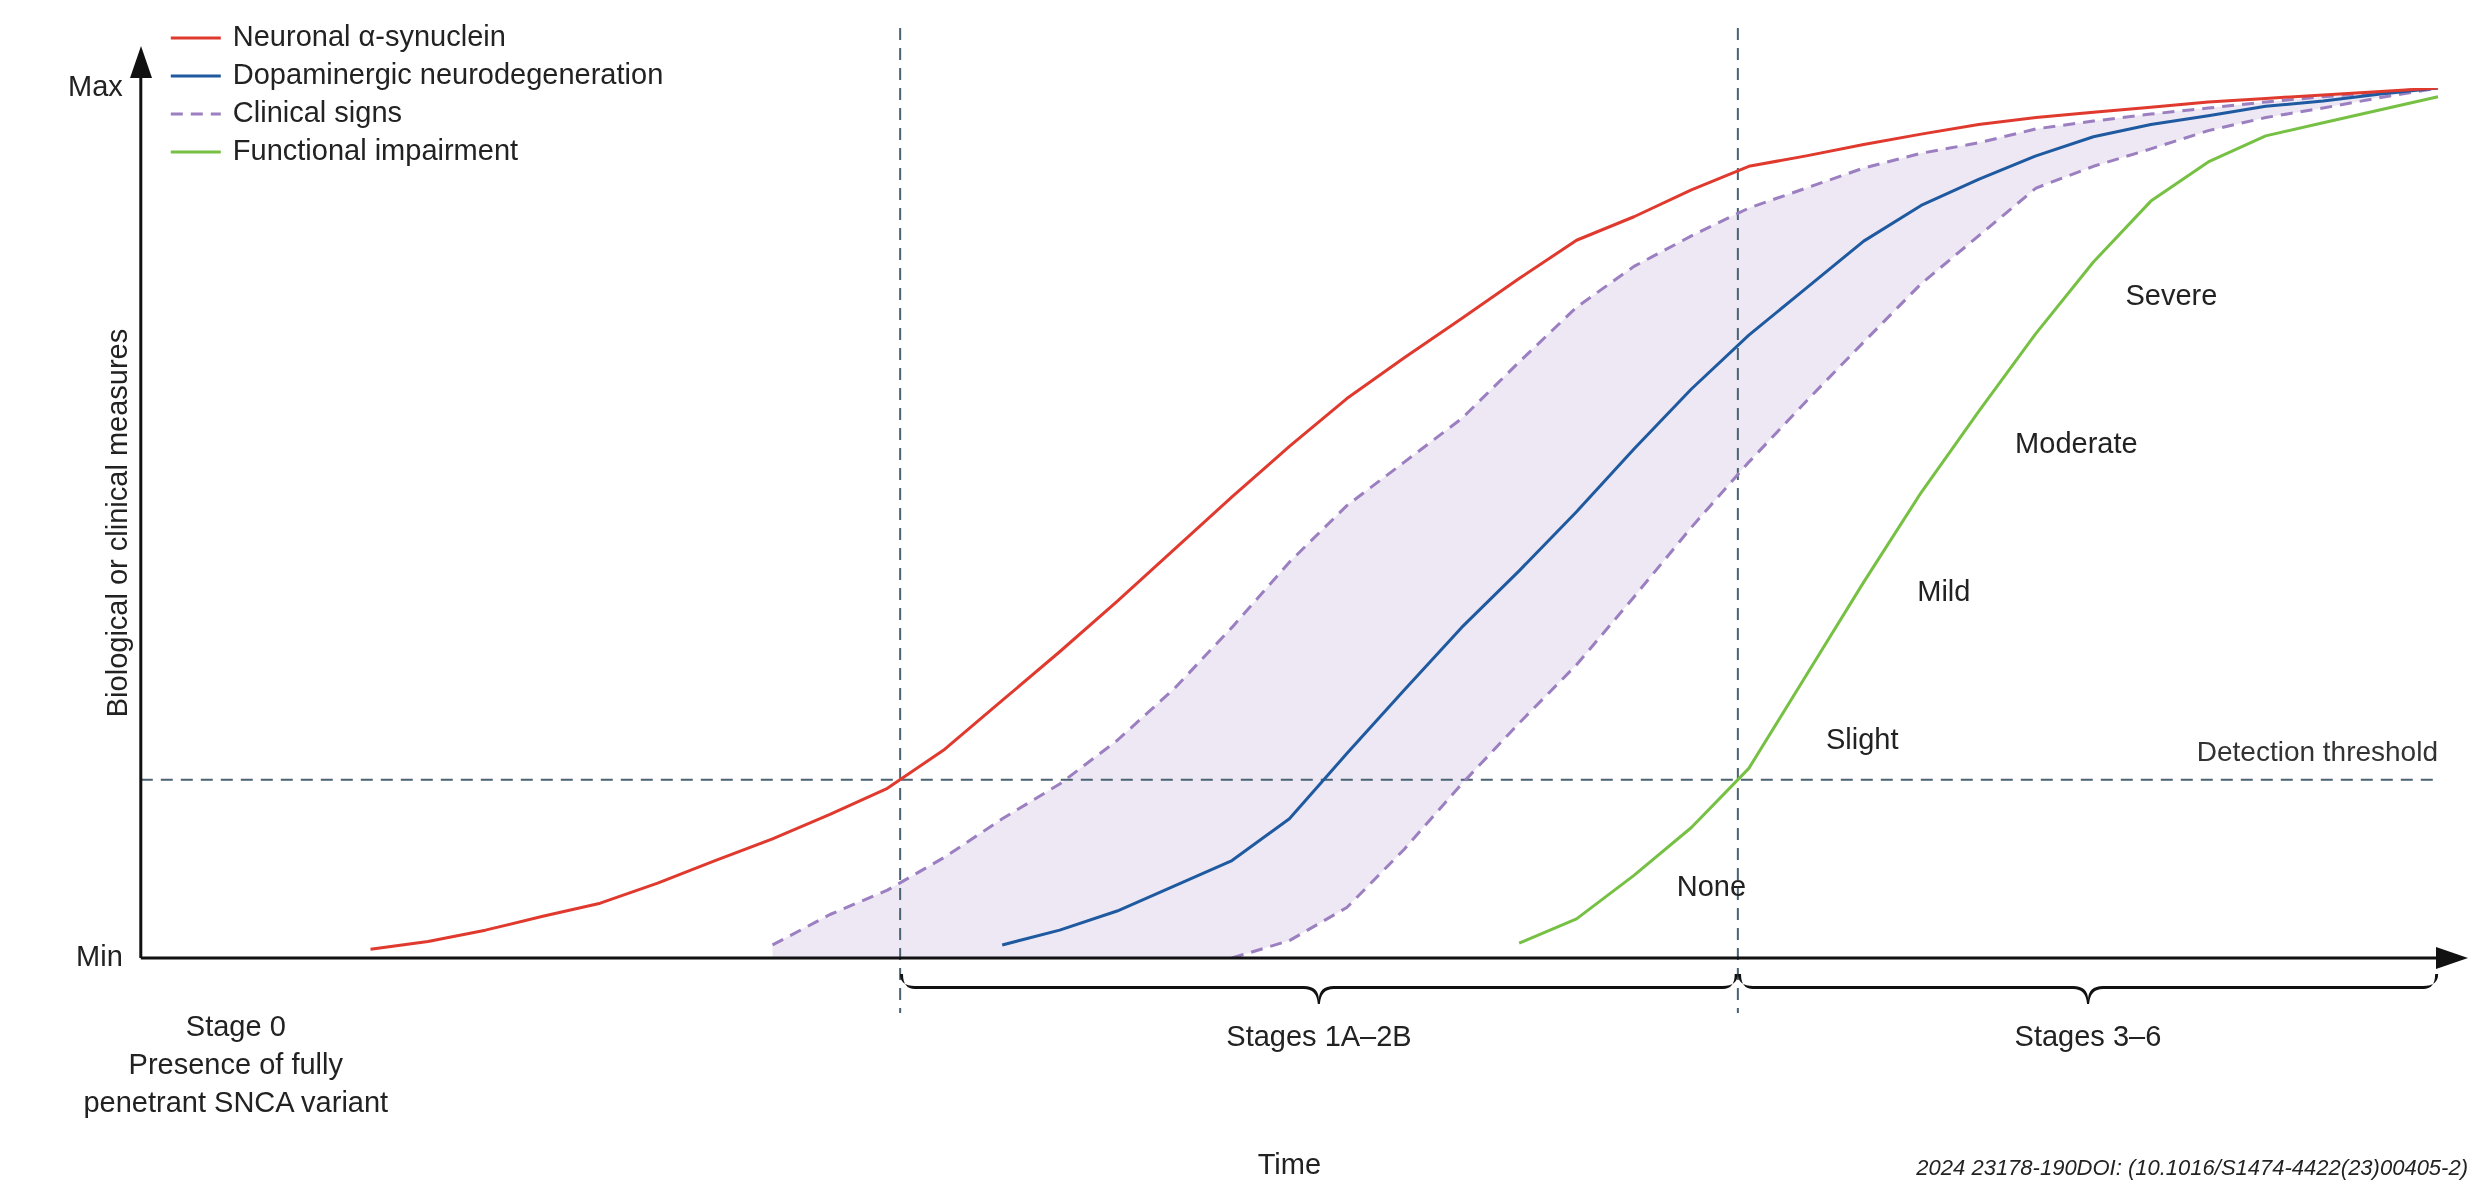 This screenshot has width=2486, height=1199. I want to click on legend-label: Neuronal α-synuclein, so click(369, 36).